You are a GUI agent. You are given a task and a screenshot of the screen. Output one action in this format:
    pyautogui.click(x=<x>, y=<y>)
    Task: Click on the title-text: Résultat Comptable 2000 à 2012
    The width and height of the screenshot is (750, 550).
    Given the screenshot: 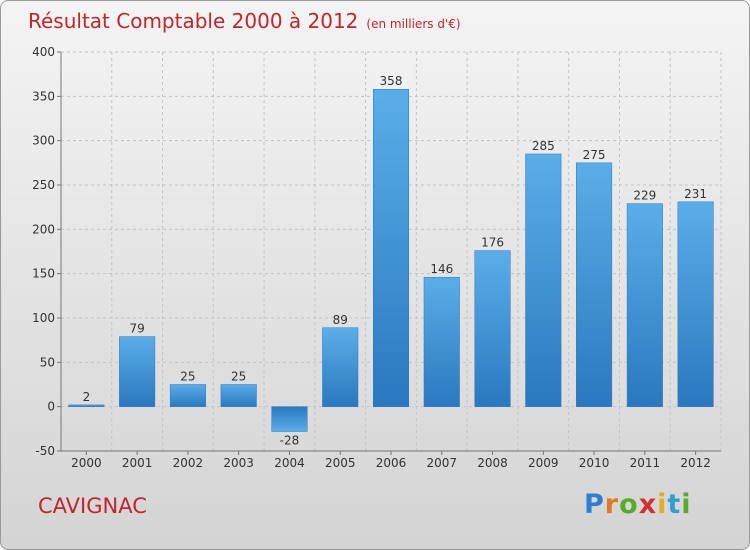 What is the action you would take?
    pyautogui.click(x=193, y=21)
    